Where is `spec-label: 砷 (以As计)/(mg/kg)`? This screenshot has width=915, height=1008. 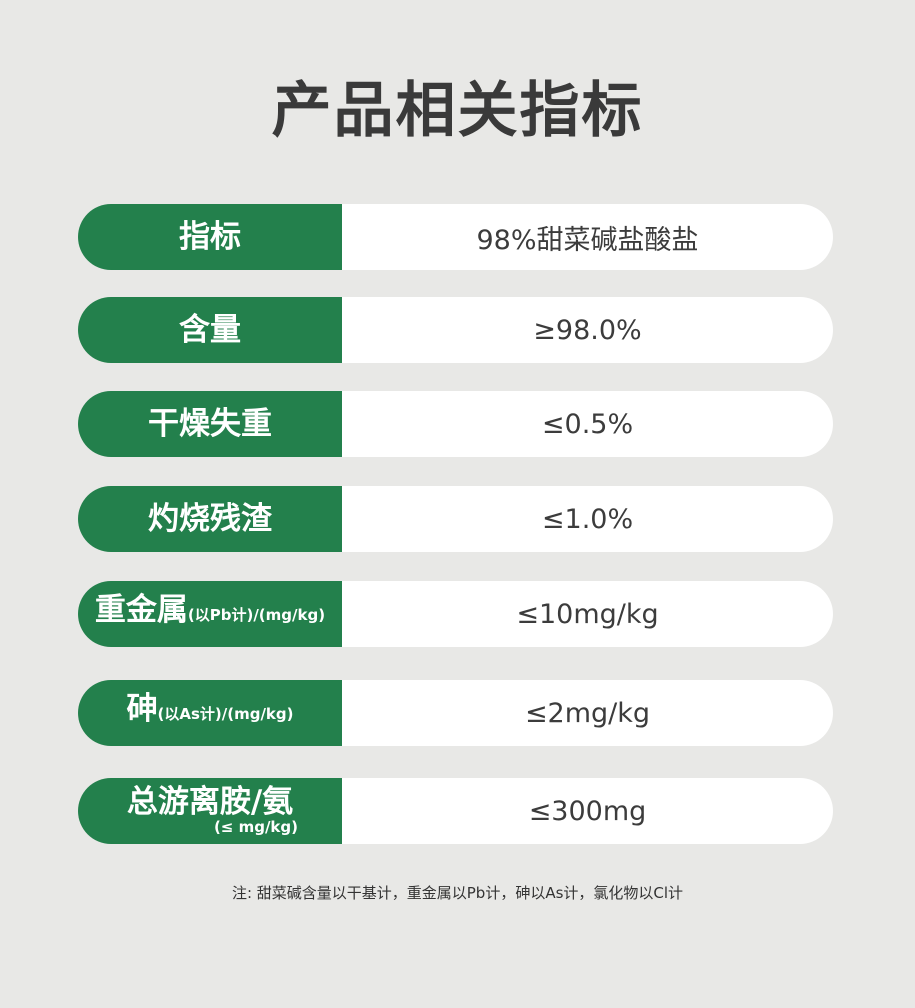
spec-label: 砷 (以As计)/(mg/kg) is located at coordinates (210, 713).